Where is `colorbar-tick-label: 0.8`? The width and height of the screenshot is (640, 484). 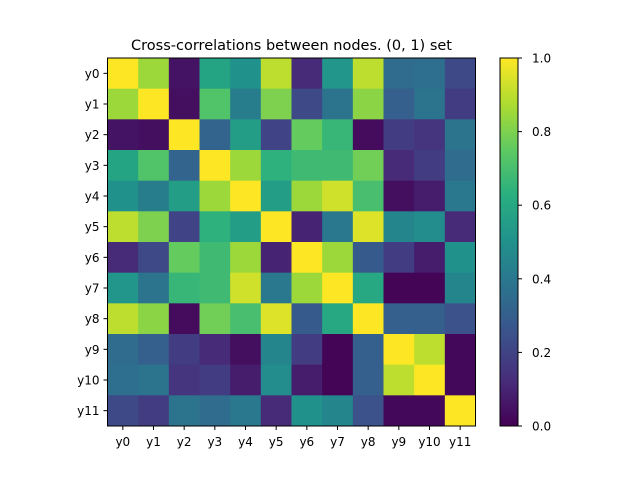 colorbar-tick-label: 0.8 is located at coordinates (541, 132).